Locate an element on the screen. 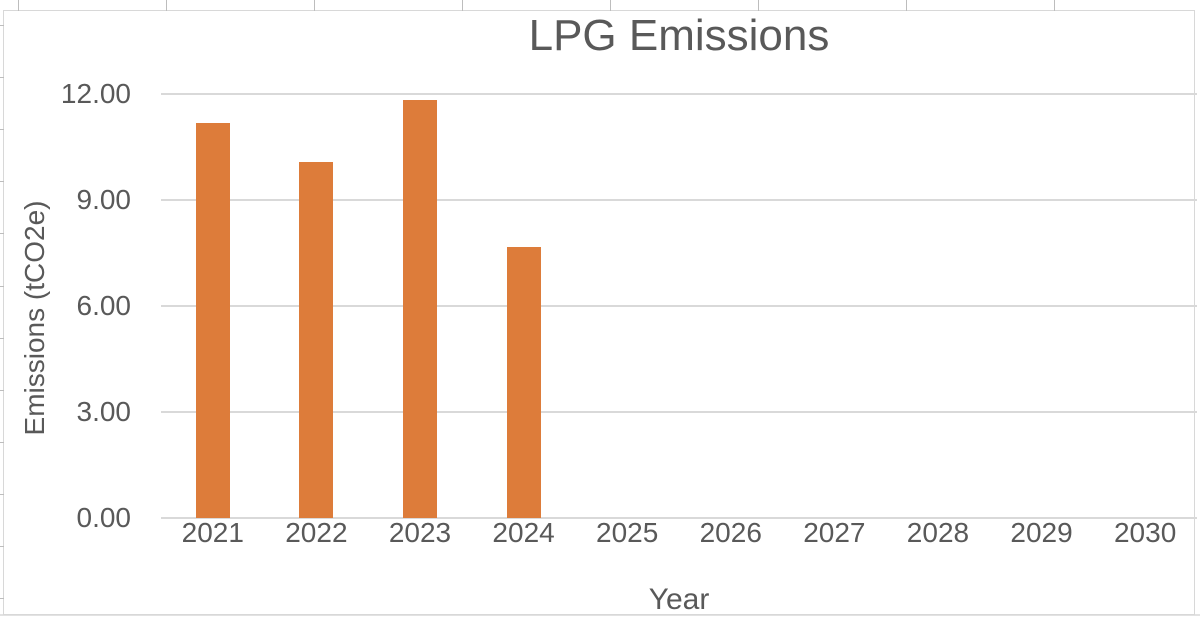 This screenshot has height=617, width=1200. x-axis-title: Year is located at coordinates (679, 599).